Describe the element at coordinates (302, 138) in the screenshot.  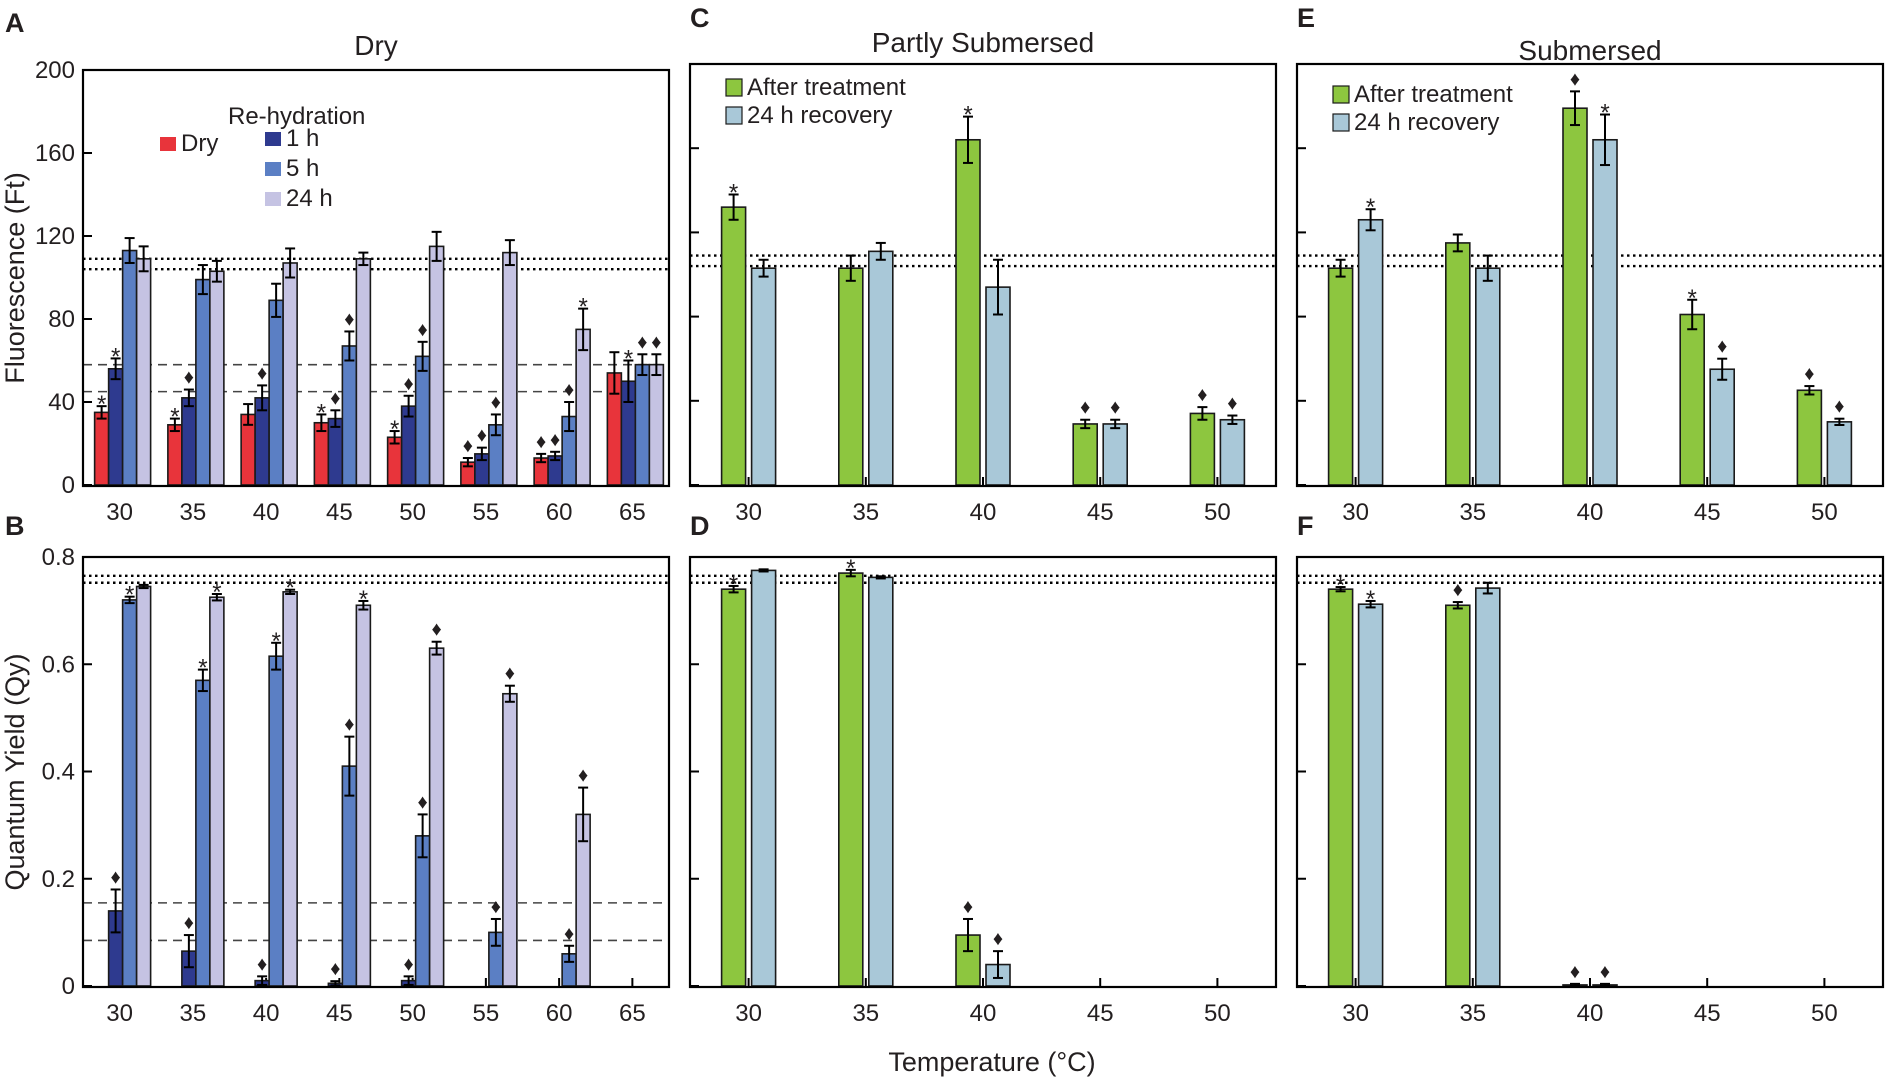
I see `legend-label: 1 h` at that location.